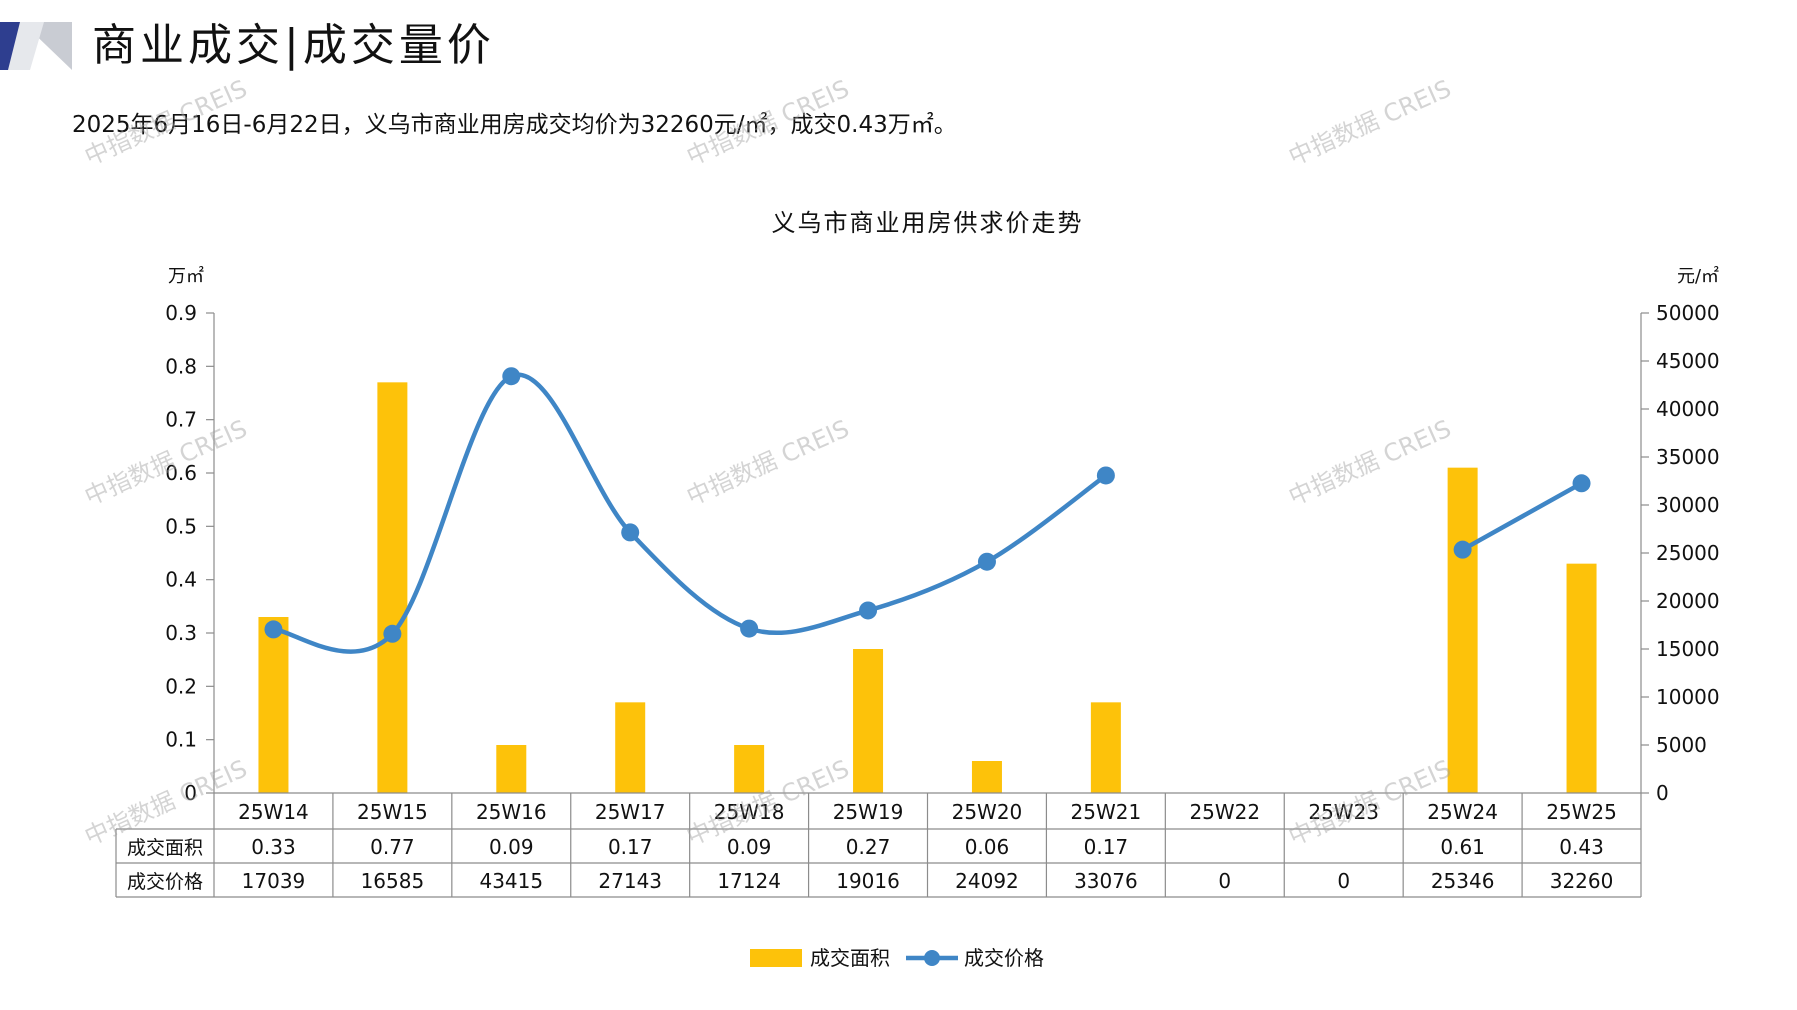 The height and width of the screenshot is (1010, 1797). What do you see at coordinates (1688, 505) in the screenshot?
I see `right-axis-tick-label: 30000` at bounding box center [1688, 505].